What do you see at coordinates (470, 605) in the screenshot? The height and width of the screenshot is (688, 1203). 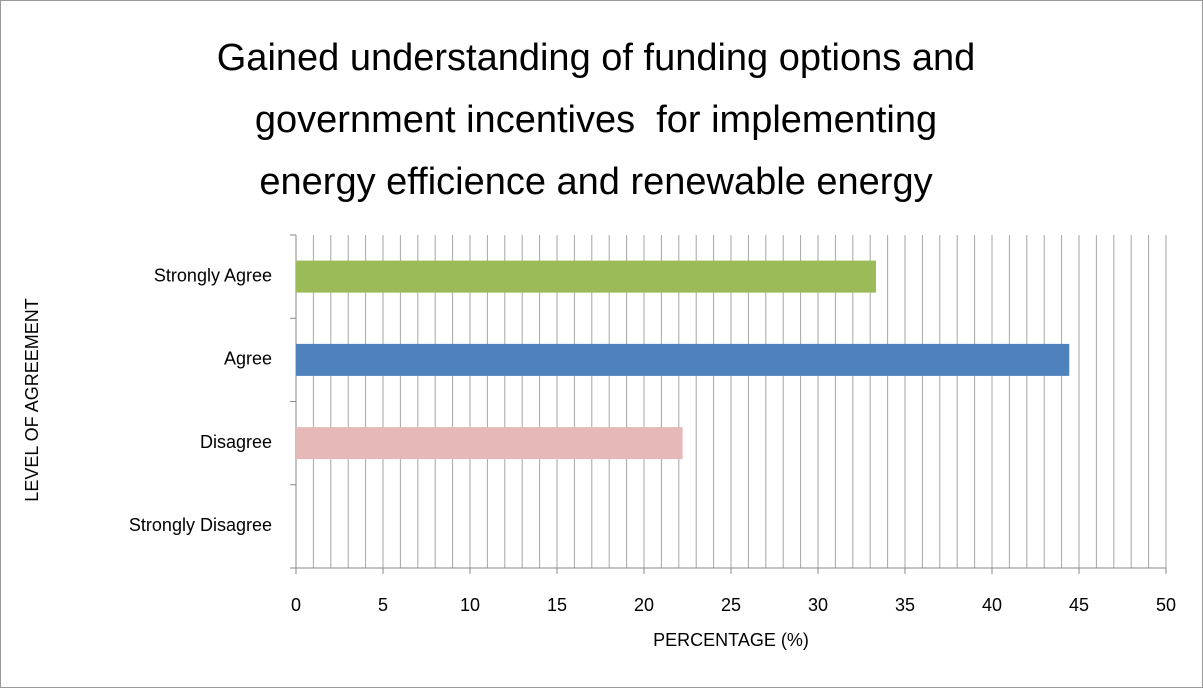 I see `x-tick-label: 10` at bounding box center [470, 605].